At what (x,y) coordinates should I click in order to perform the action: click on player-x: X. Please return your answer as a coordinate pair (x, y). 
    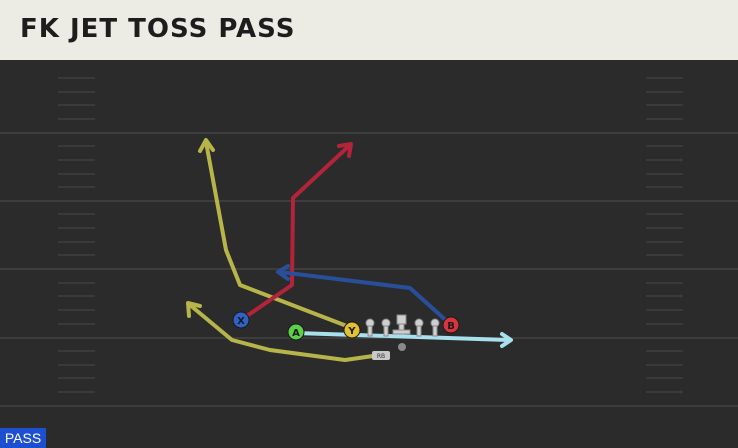
    Looking at the image, I should click on (241, 320).